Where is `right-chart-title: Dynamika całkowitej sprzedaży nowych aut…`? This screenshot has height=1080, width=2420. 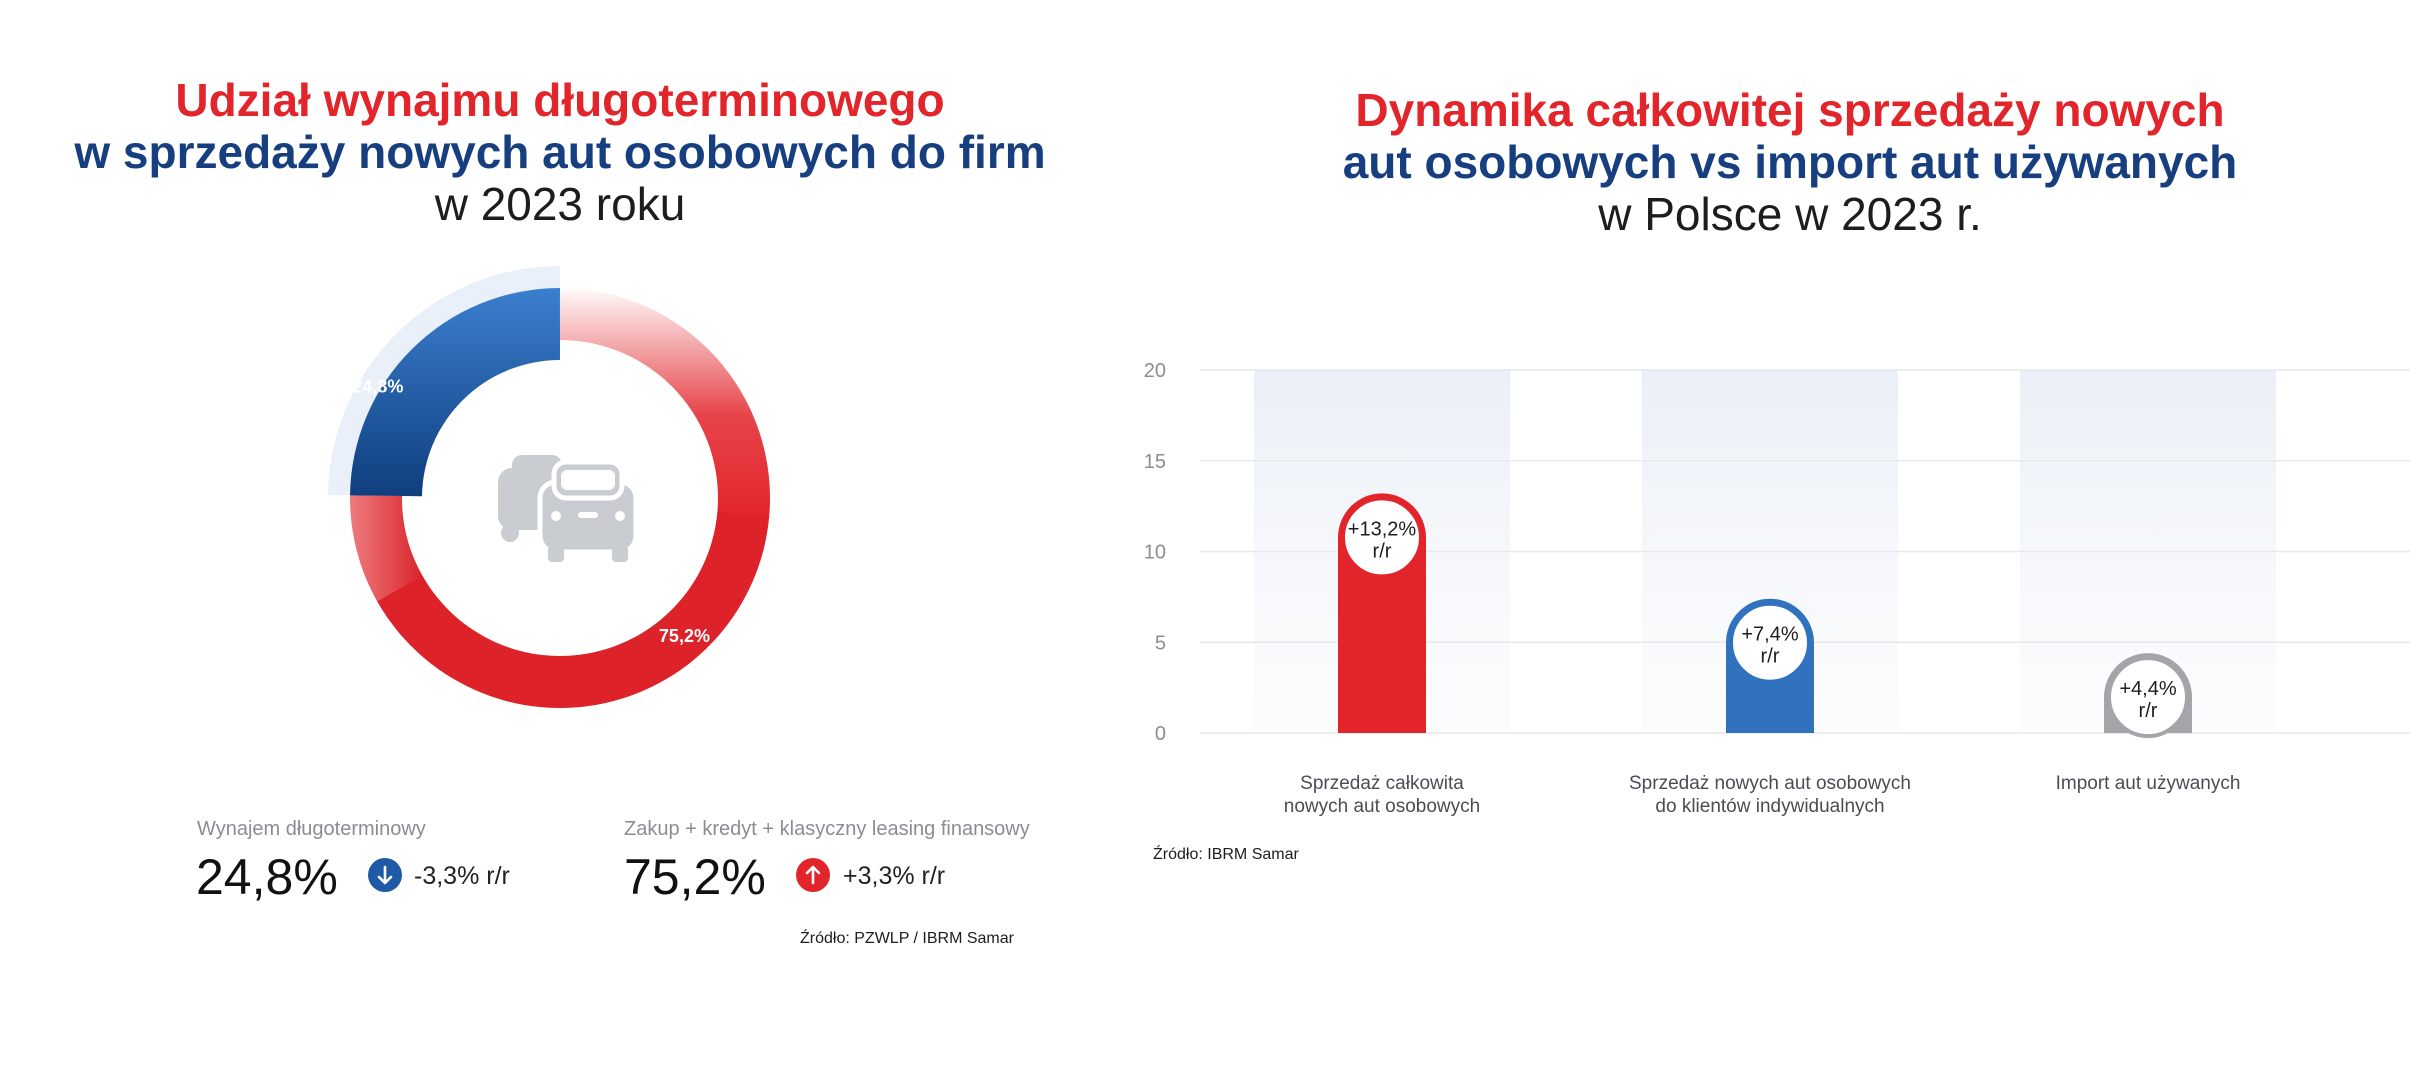
right-chart-title: Dynamika całkowitej sprzedaży nowych aut… is located at coordinates (1790, 162).